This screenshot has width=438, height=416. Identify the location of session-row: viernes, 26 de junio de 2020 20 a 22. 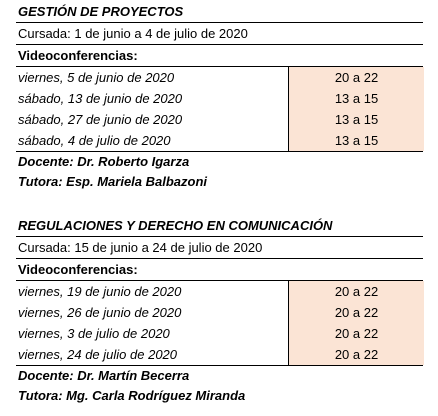
(220, 312).